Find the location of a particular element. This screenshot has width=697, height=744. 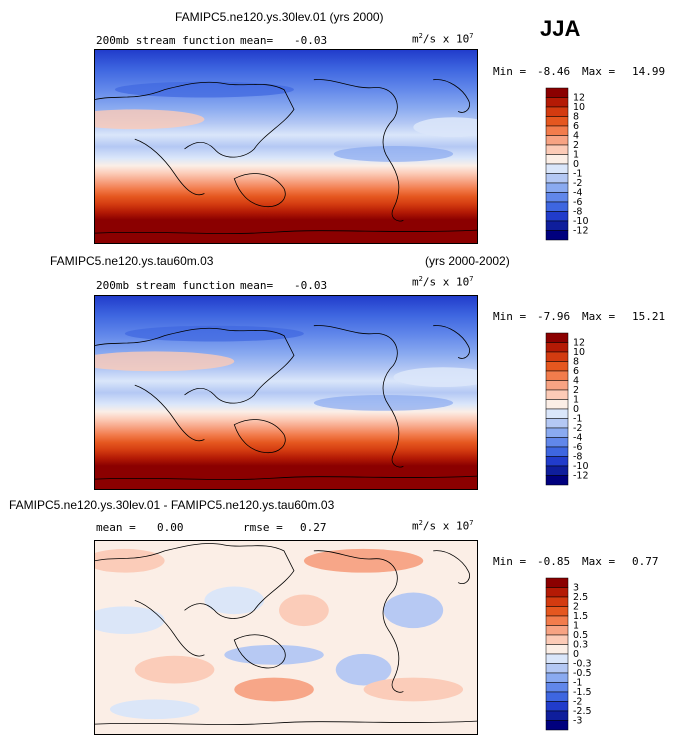

season-label: JJA is located at coordinates (560, 28).